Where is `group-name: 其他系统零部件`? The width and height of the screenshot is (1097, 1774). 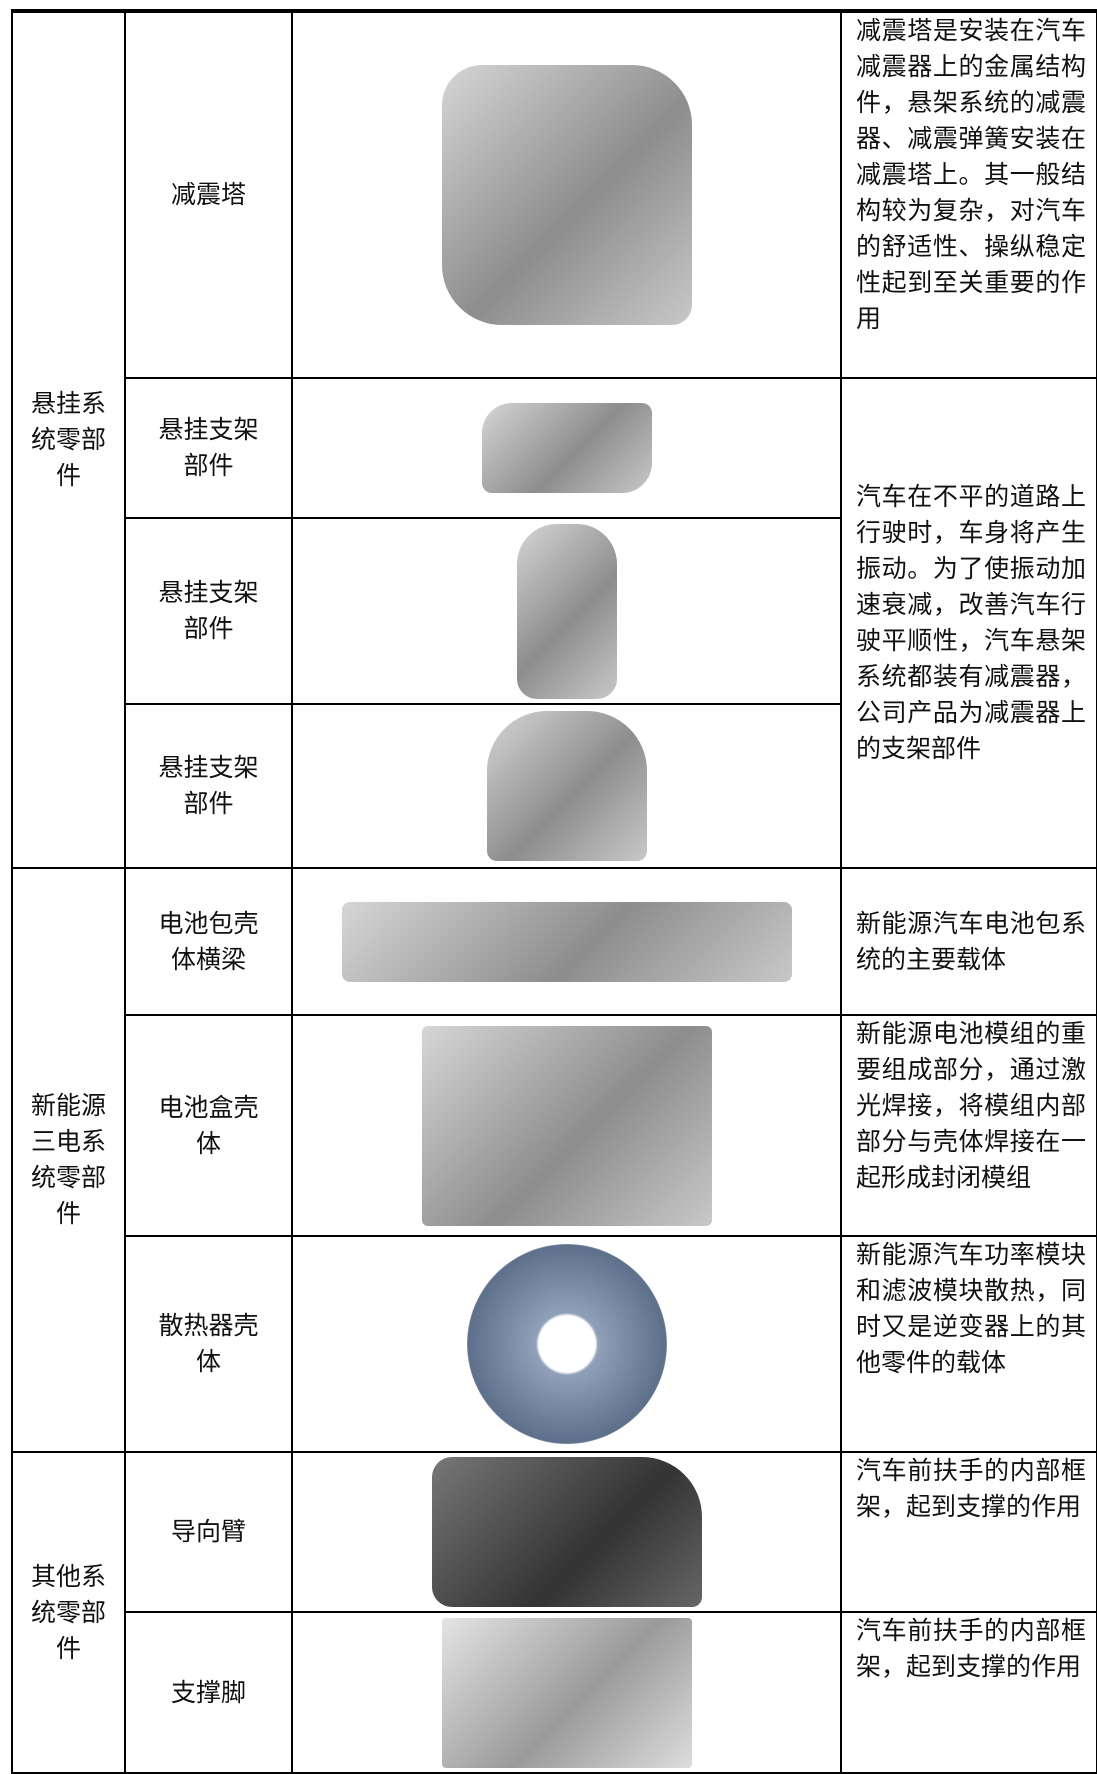 group-name: 其他系统零部件 is located at coordinates (68, 1612).